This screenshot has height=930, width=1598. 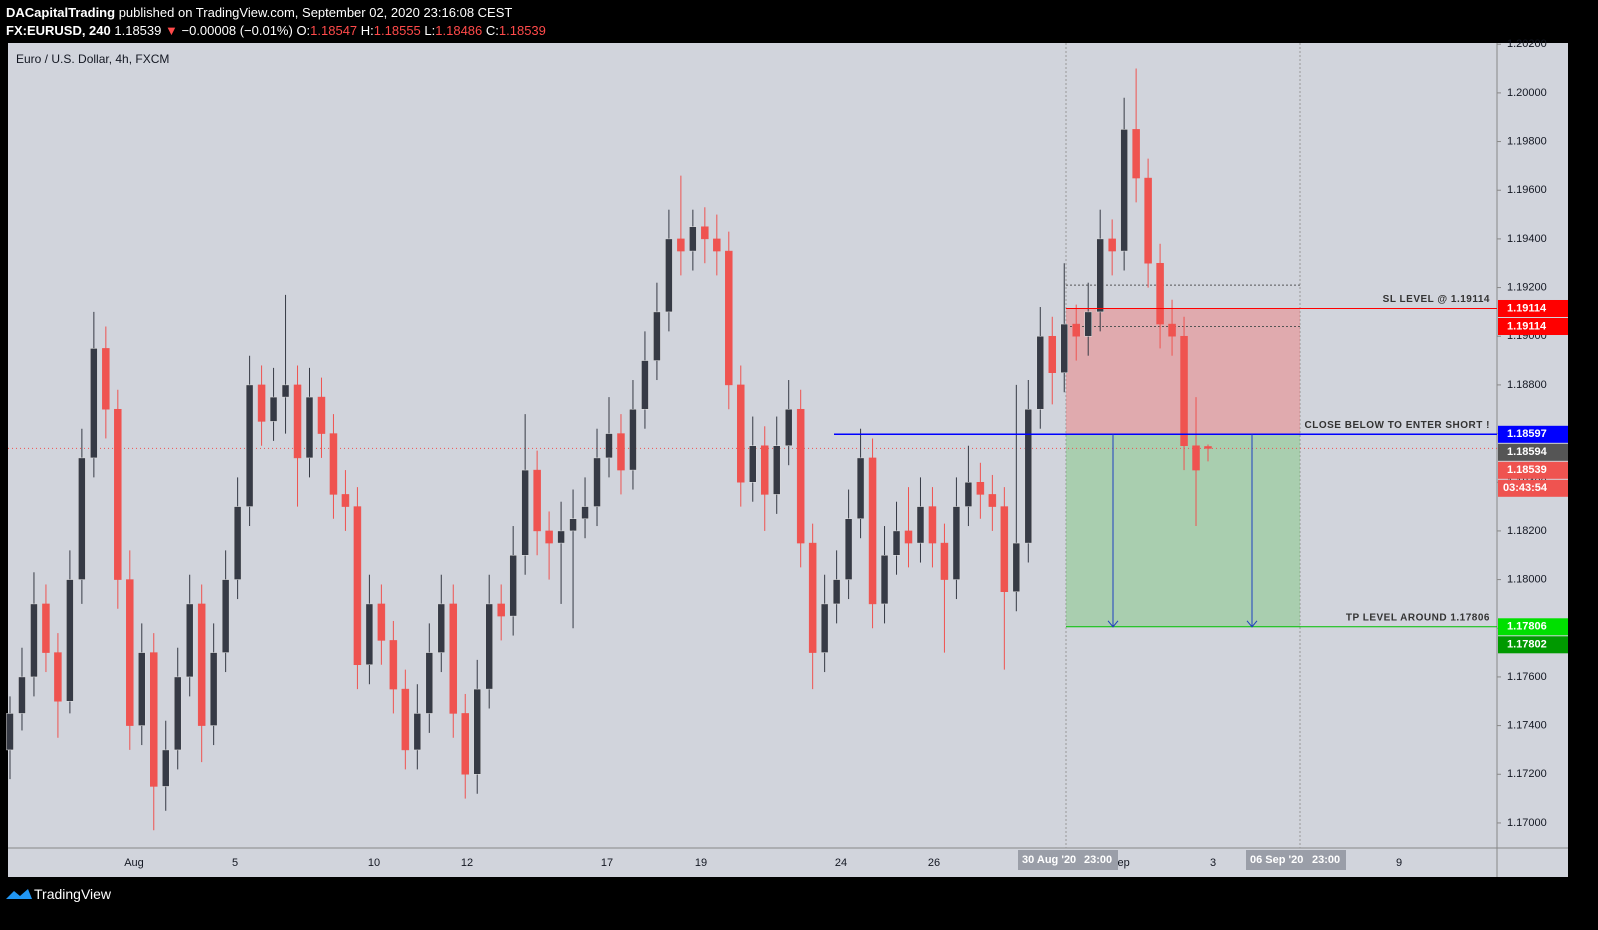 I want to click on symbol: FX:EURUSD, 240, so click(x=58, y=30).